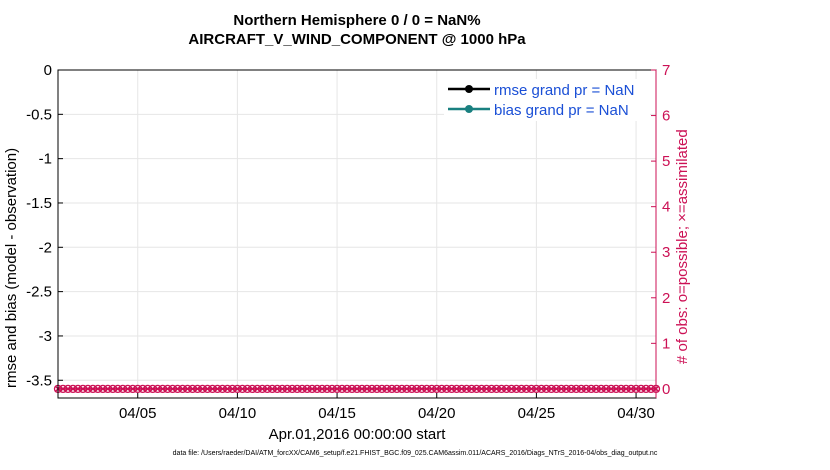 This screenshot has width=830, height=470. Describe the element at coordinates (138, 413) in the screenshot. I see `x-tick-label: 04/05` at that location.